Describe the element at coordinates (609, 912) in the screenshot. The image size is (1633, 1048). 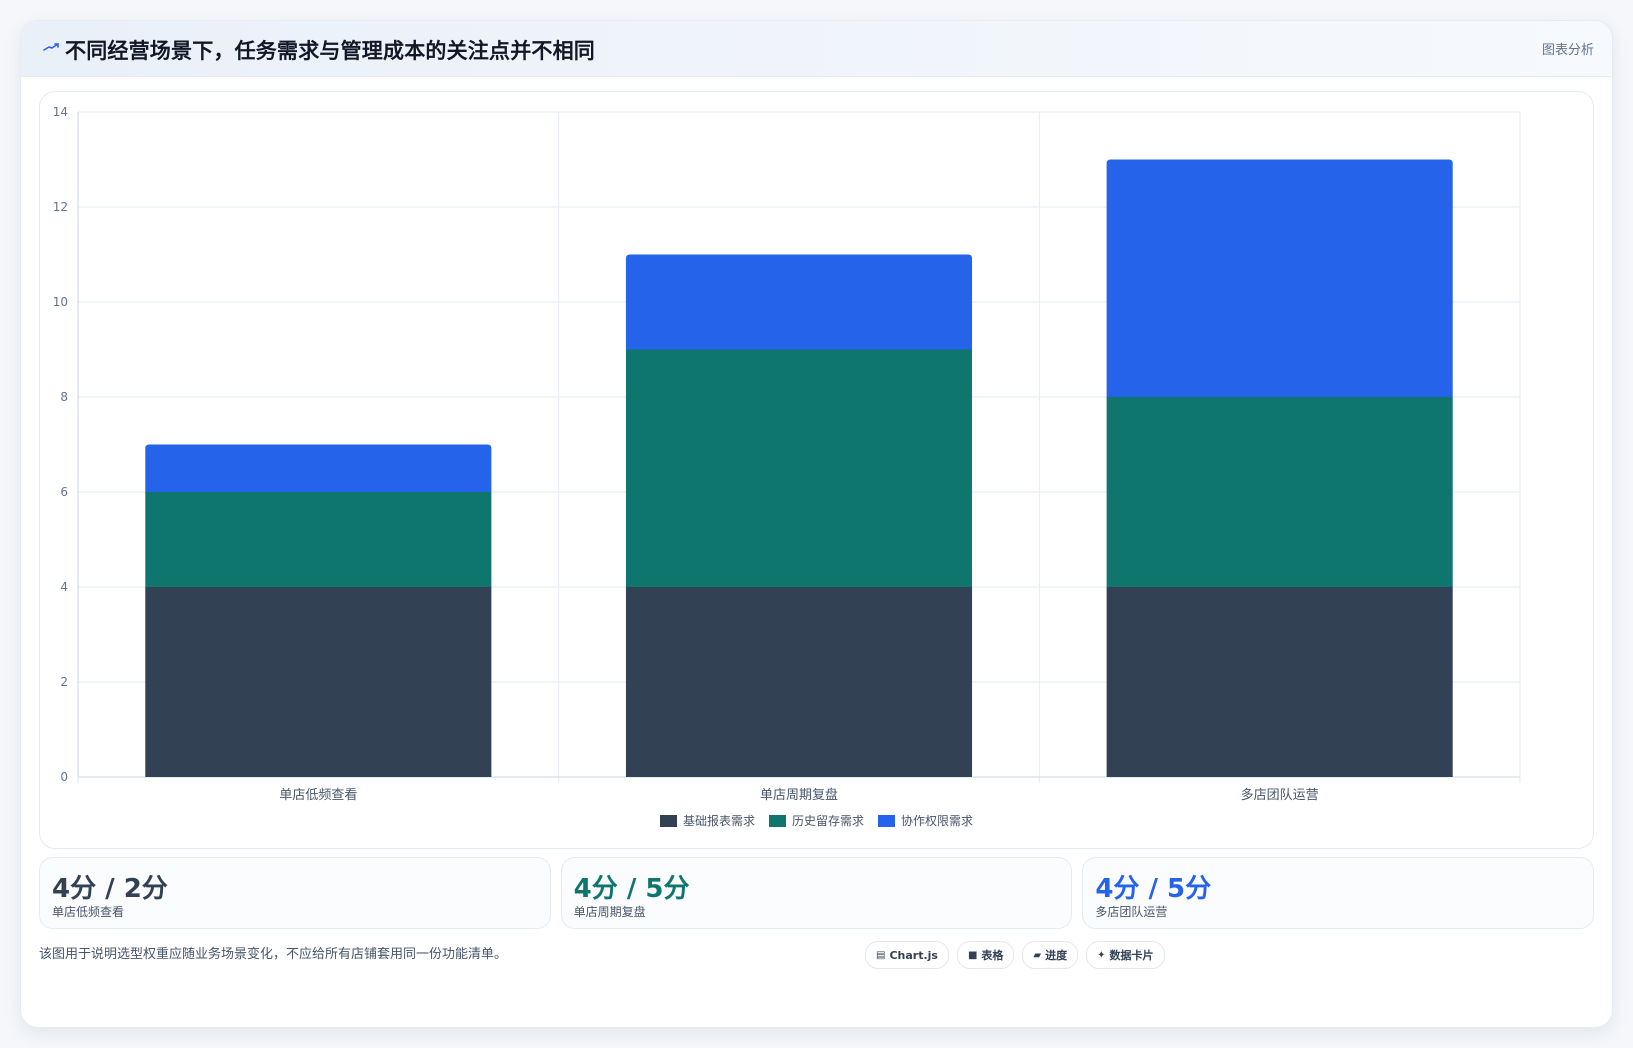
I see `stat-label-single-review: 单店周期复盘` at that location.